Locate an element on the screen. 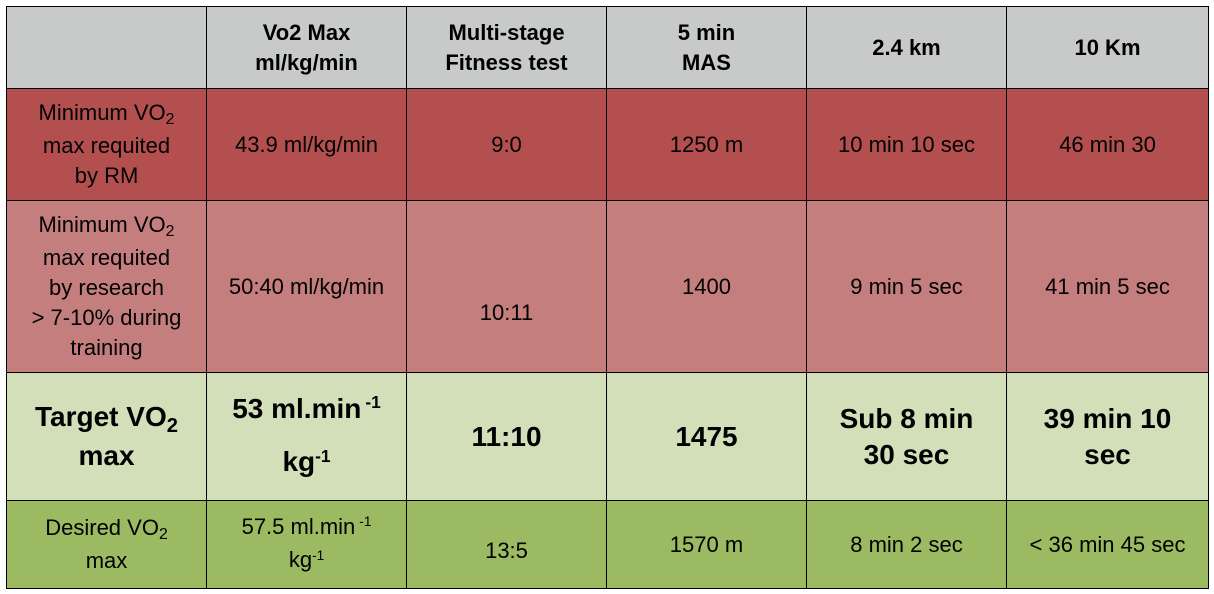 The width and height of the screenshot is (1214, 594). row-target-2-4km-line1: Sub 8 min is located at coordinates (906, 418).